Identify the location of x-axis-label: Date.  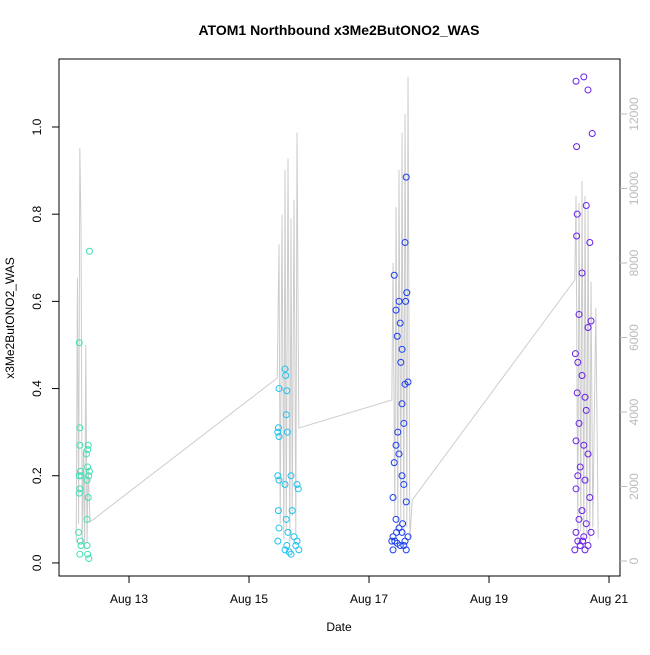
(339, 627).